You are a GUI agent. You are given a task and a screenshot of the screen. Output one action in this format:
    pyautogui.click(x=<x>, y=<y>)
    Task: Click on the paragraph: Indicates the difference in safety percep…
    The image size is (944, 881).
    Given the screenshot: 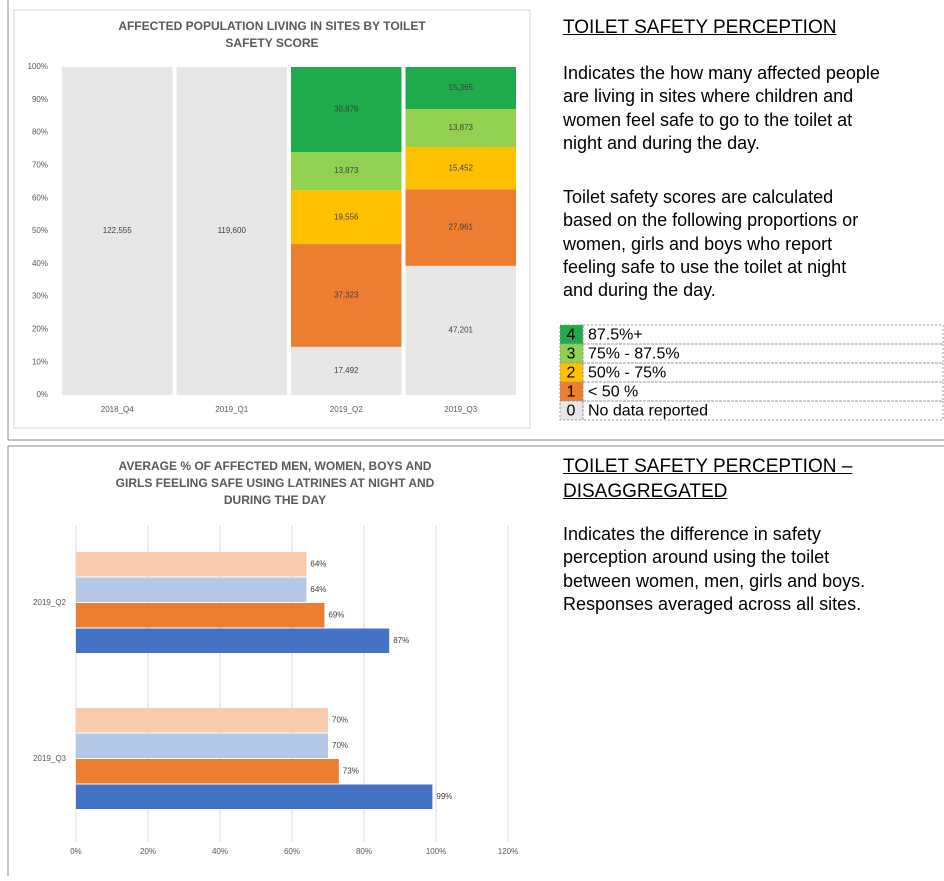 What is the action you would take?
    pyautogui.click(x=714, y=569)
    